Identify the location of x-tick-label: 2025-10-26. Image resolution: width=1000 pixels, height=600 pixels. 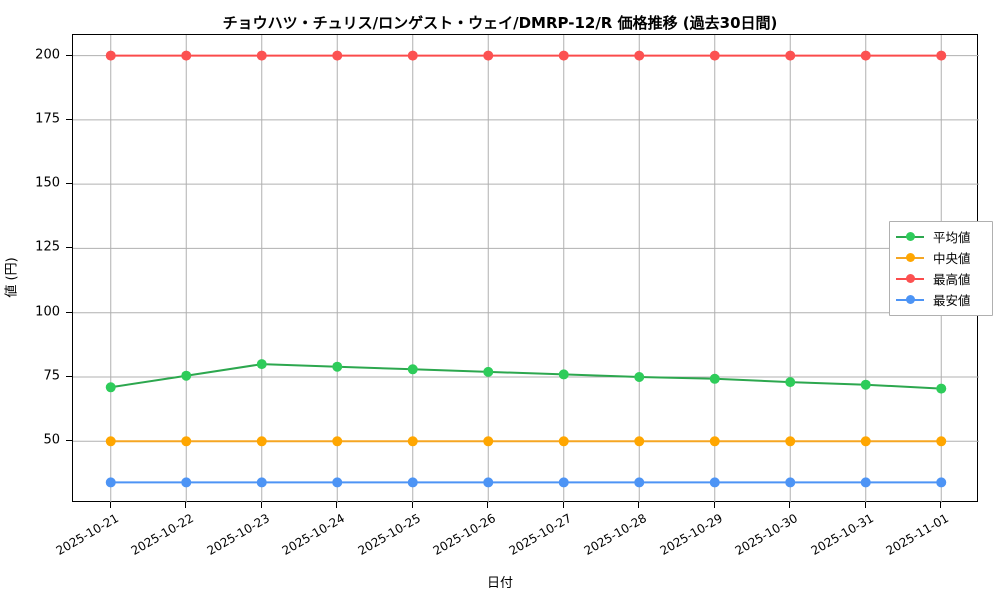
(464, 534).